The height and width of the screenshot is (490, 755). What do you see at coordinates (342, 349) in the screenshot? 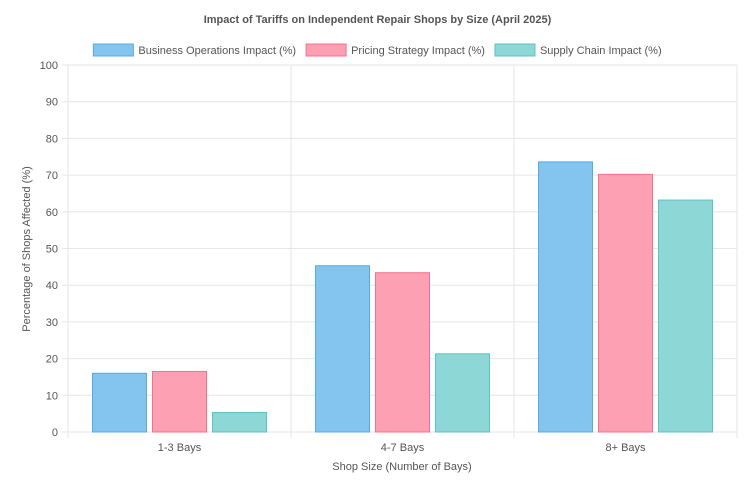
I see `bar-business-operations-impact-4-7-bays` at bounding box center [342, 349].